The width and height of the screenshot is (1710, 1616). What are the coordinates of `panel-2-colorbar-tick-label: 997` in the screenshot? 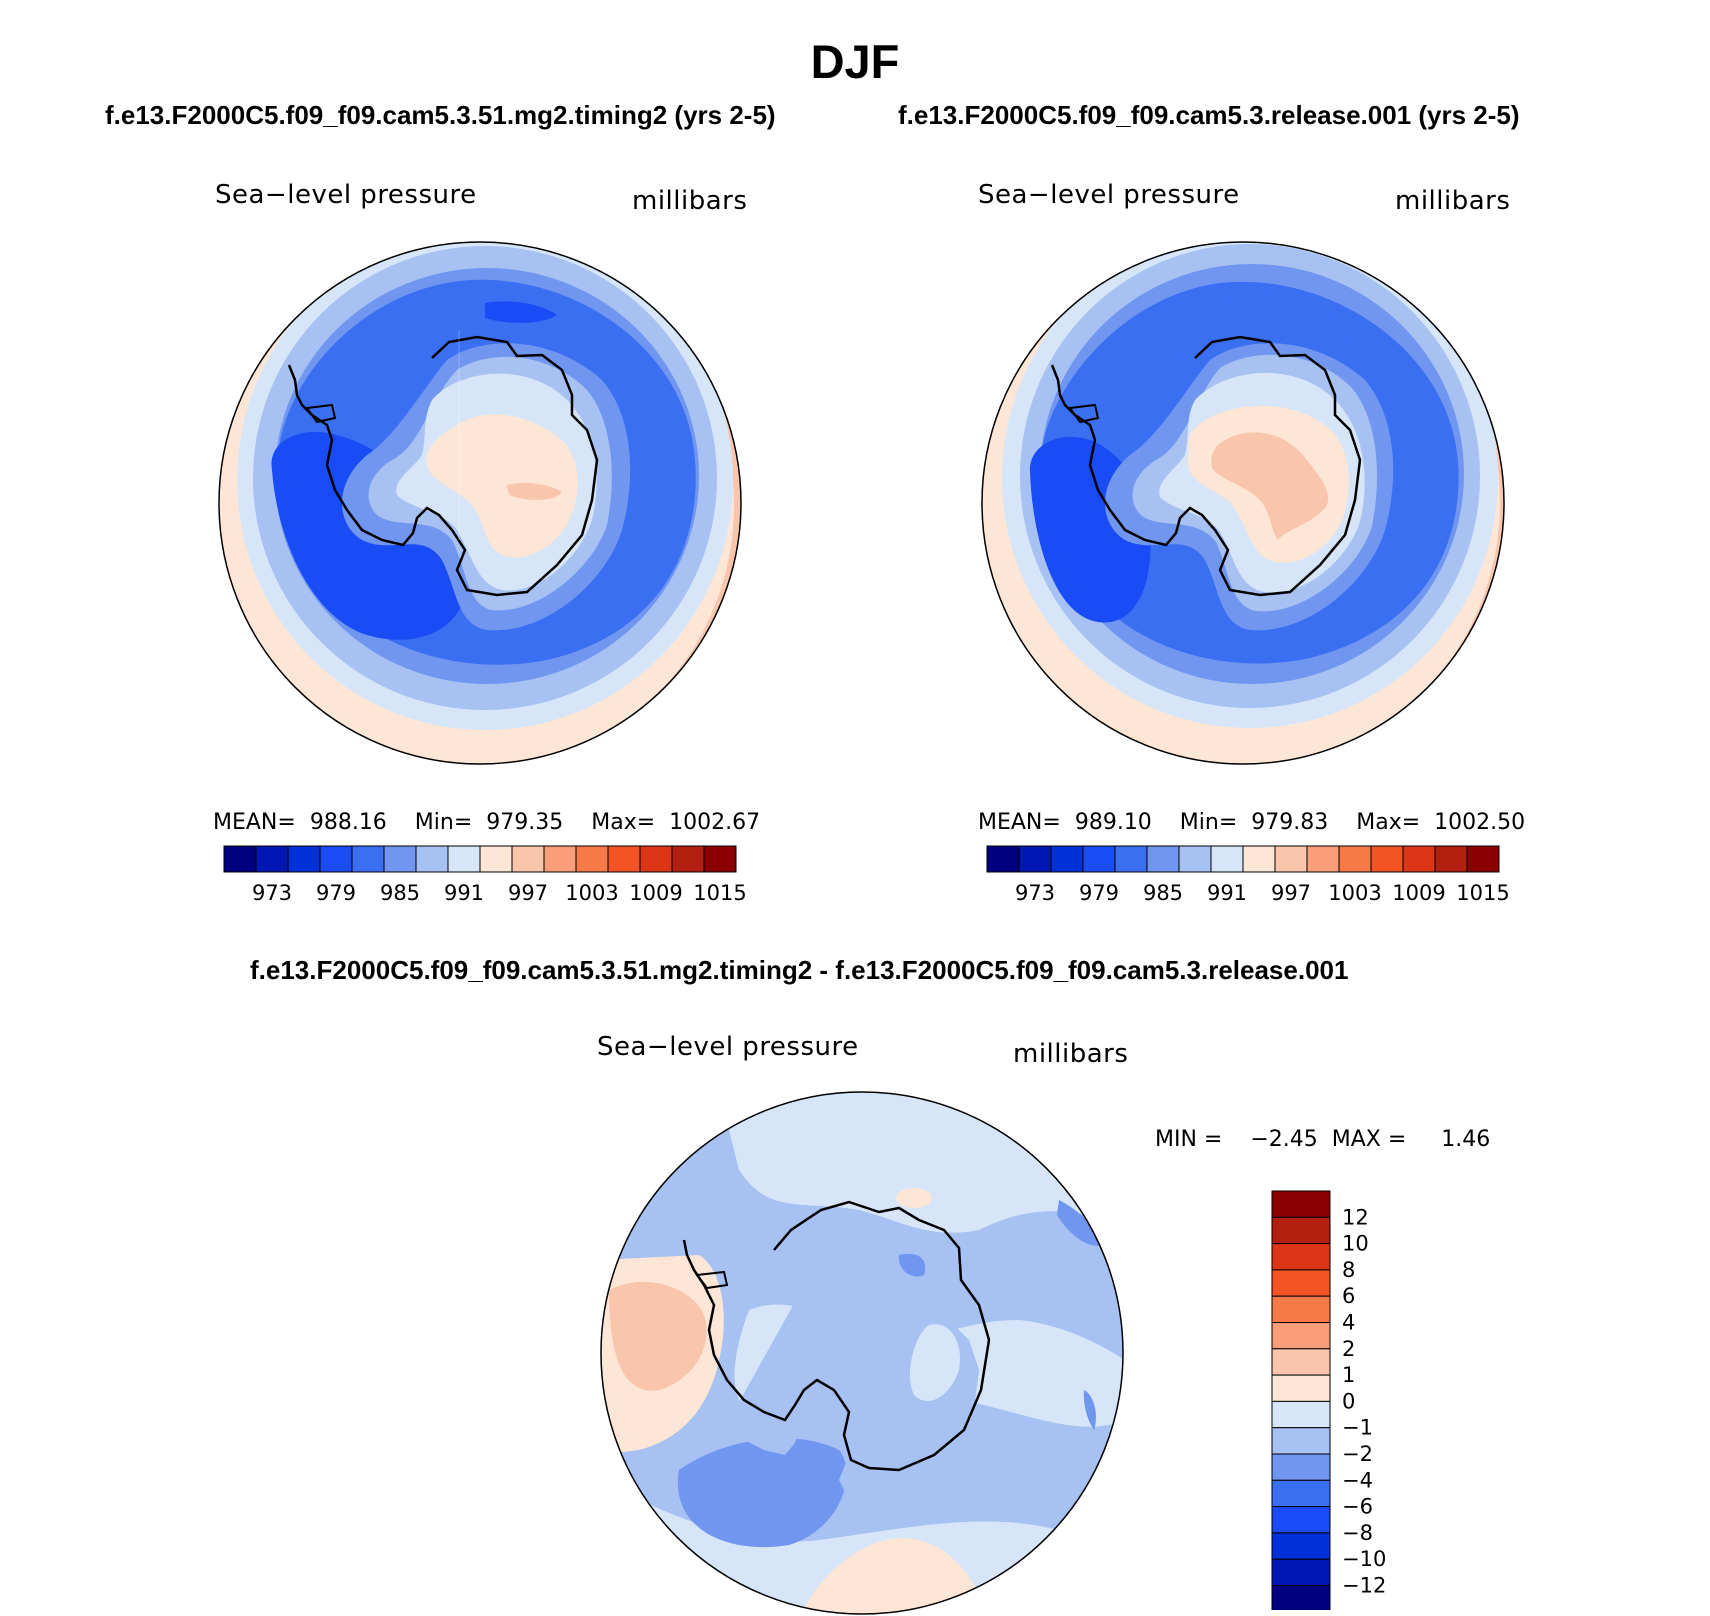 It's located at (1291, 893).